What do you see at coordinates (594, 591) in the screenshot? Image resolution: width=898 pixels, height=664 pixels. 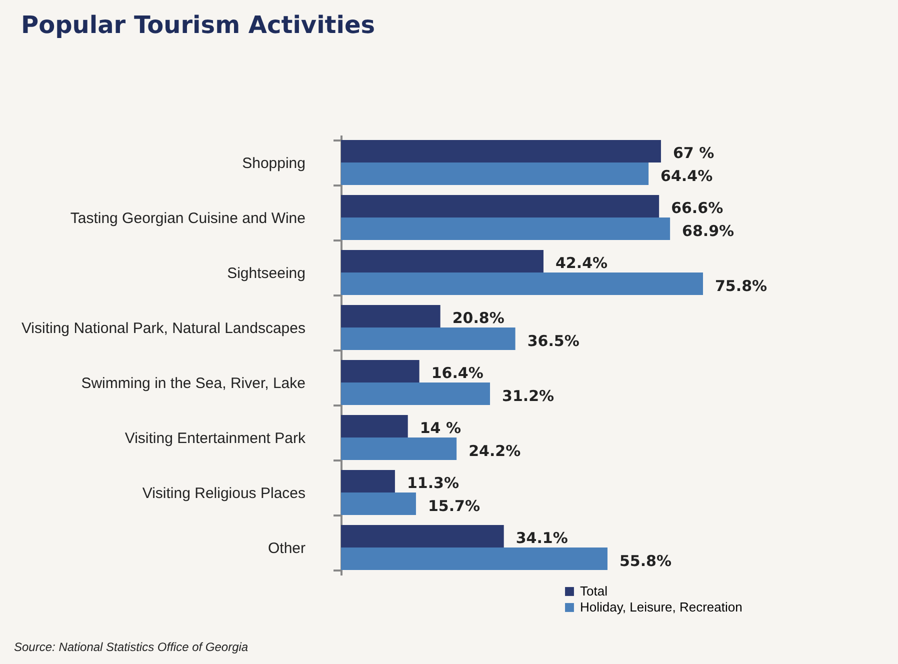 I see `legend-label: Total` at bounding box center [594, 591].